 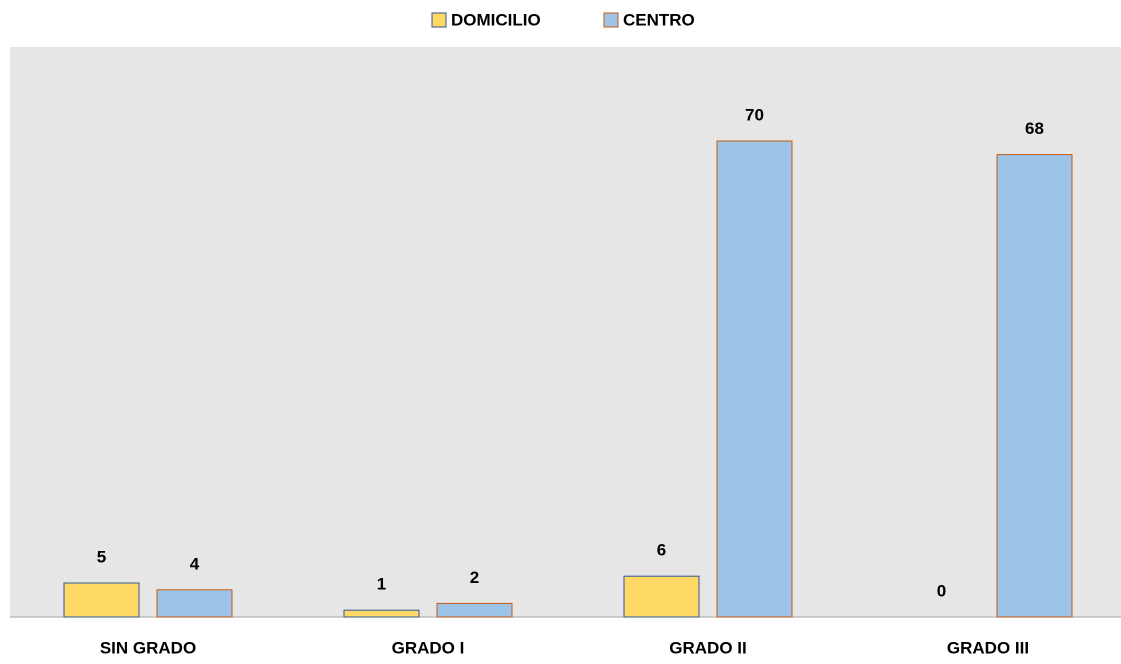 I want to click on data-label: 5, so click(x=101, y=556).